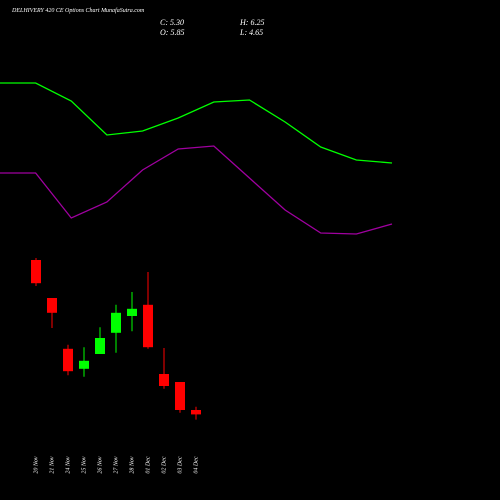  Describe the element at coordinates (84, 465) in the screenshot. I see `x-tick-label: 25 Nov` at that location.